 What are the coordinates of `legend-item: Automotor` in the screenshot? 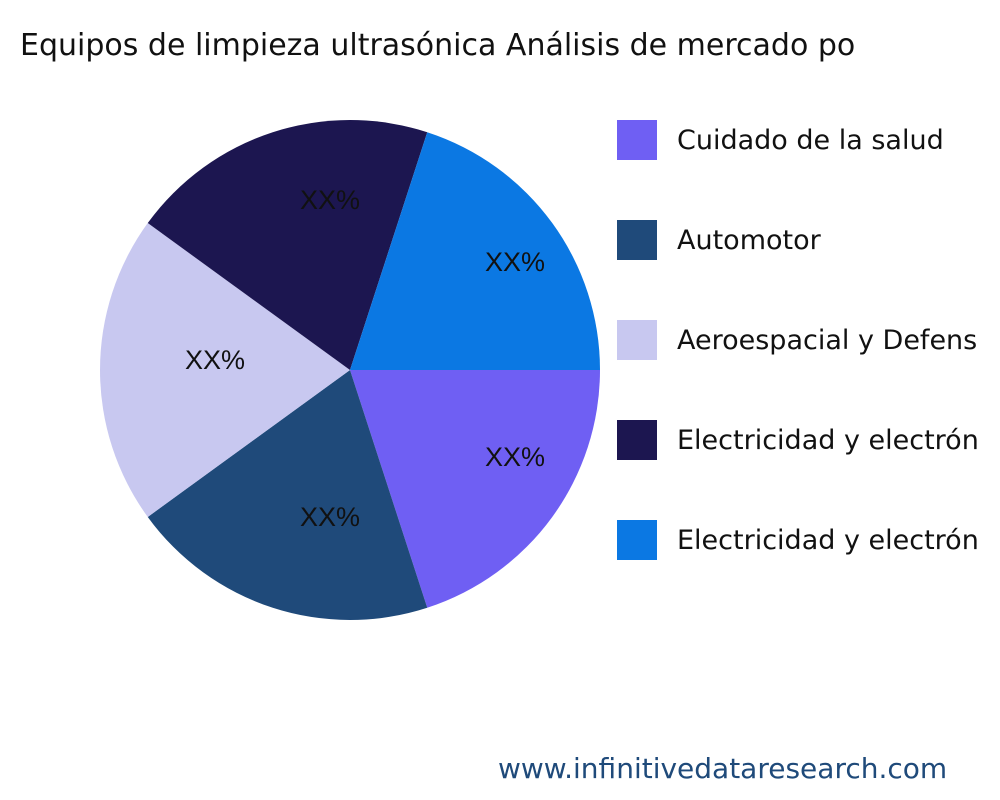 It's located at (719, 240).